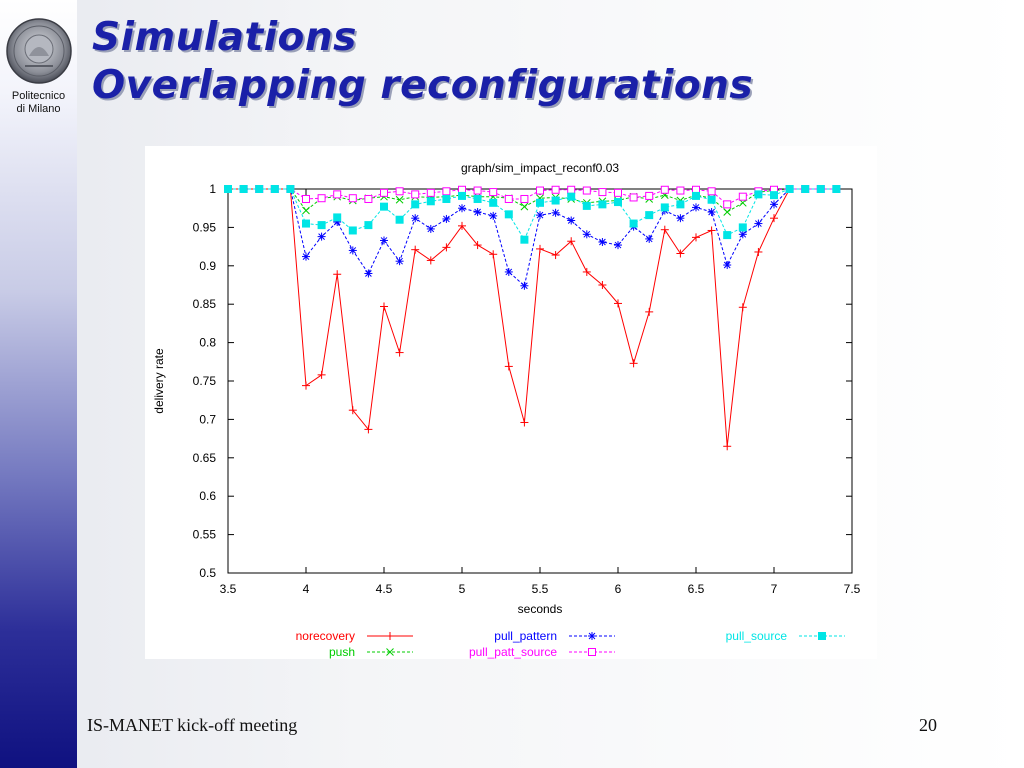  Describe the element at coordinates (371, 652) in the screenshot. I see `legend-entry-push: push` at that location.